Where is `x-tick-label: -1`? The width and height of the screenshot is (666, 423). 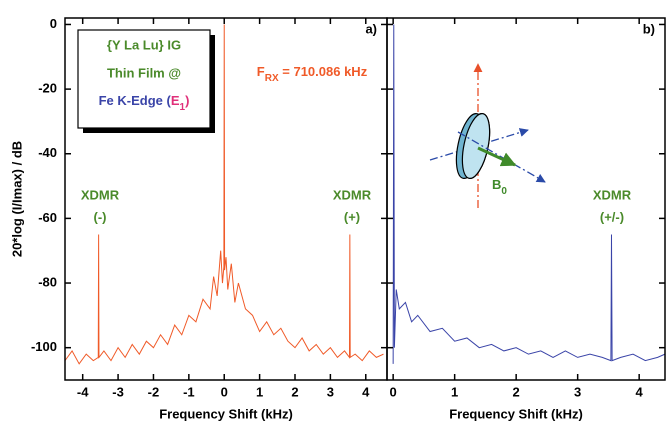
x-tick-label: -1 is located at coordinates (189, 391).